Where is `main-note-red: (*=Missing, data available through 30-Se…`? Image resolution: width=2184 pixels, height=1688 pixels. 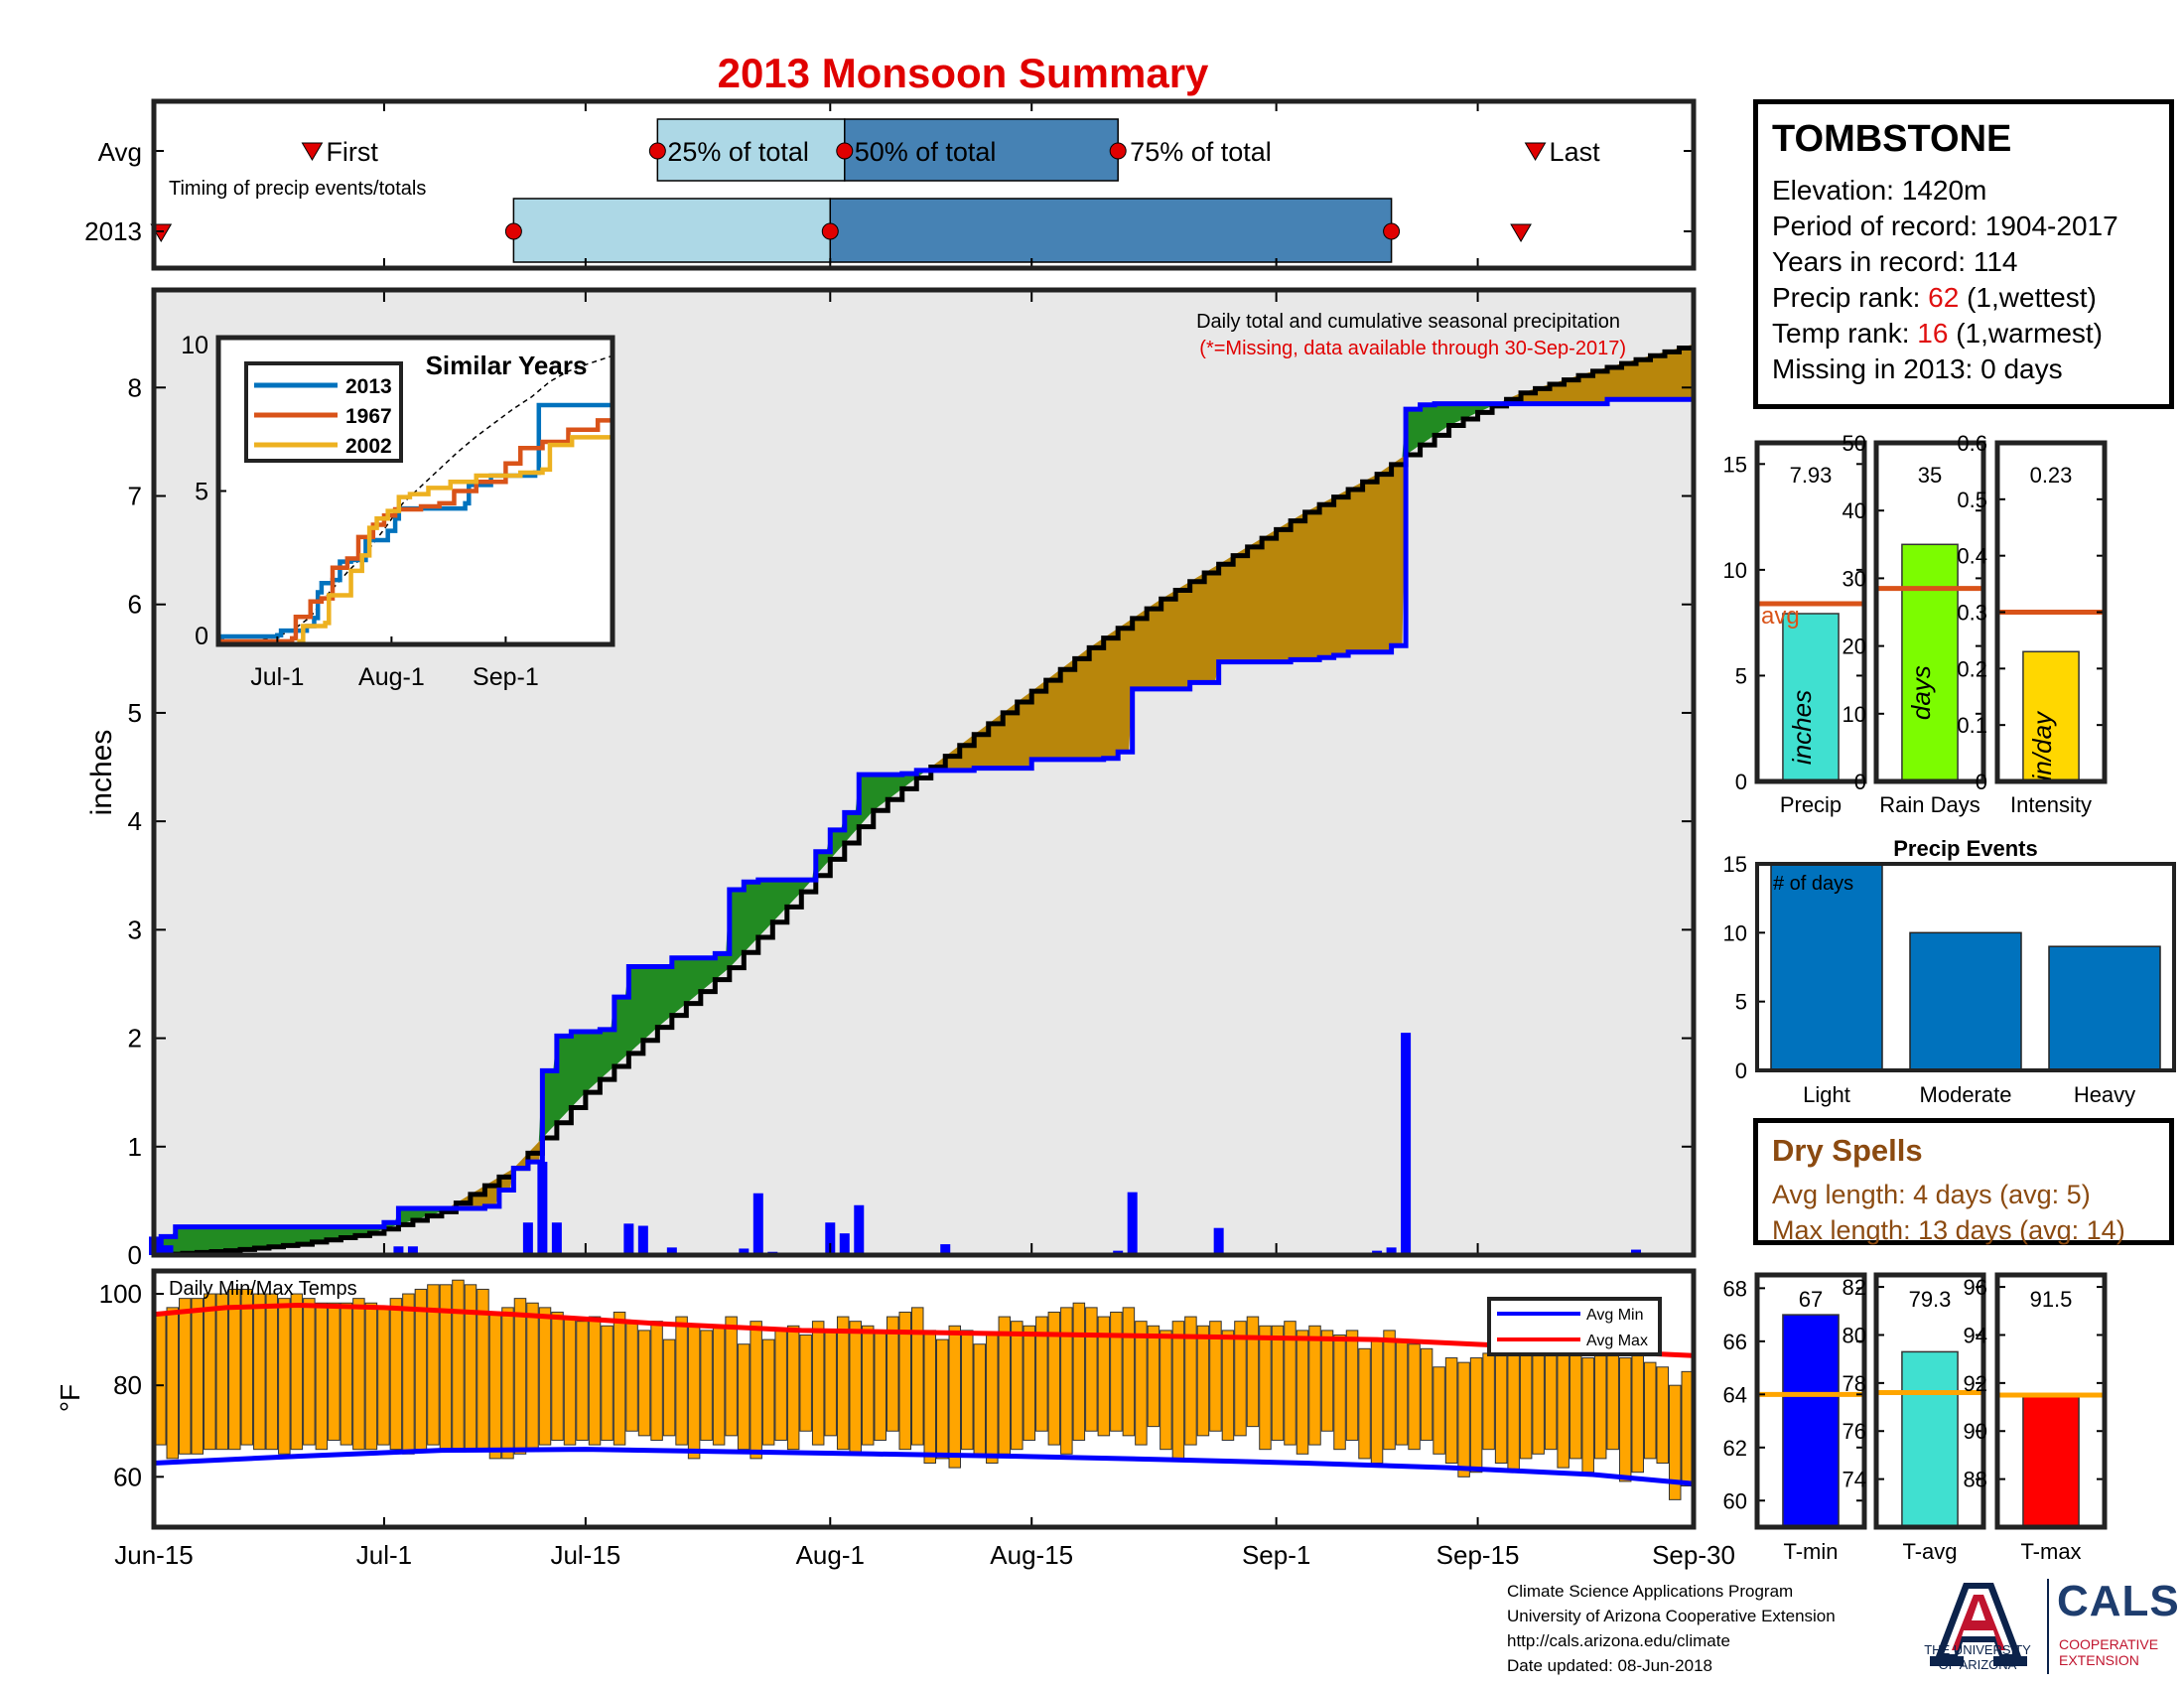
main-note-red: (*=Missing, data available through 30-Se… is located at coordinates (1412, 348).